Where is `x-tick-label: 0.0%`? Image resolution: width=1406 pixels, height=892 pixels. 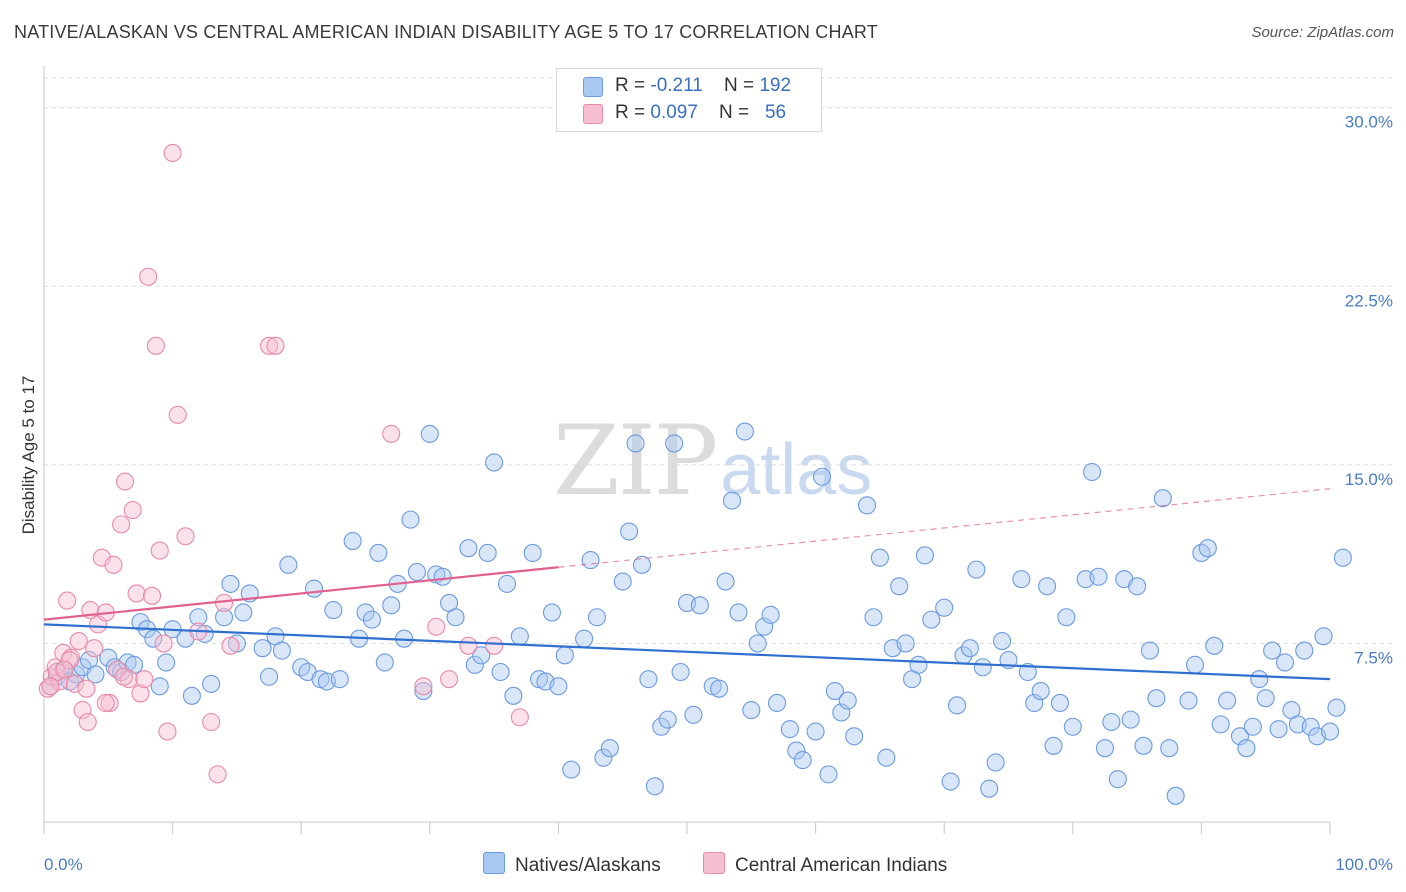
x-tick-label: 0.0% is located at coordinates (63, 864).